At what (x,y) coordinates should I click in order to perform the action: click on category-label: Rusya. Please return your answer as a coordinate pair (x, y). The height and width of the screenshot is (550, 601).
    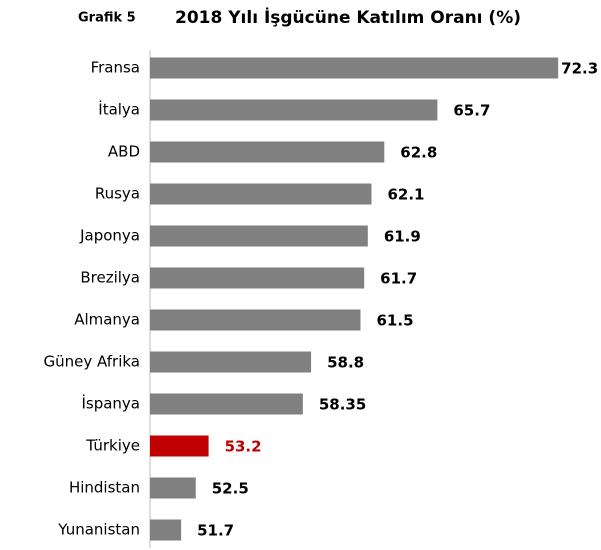
    Looking at the image, I should click on (117, 194).